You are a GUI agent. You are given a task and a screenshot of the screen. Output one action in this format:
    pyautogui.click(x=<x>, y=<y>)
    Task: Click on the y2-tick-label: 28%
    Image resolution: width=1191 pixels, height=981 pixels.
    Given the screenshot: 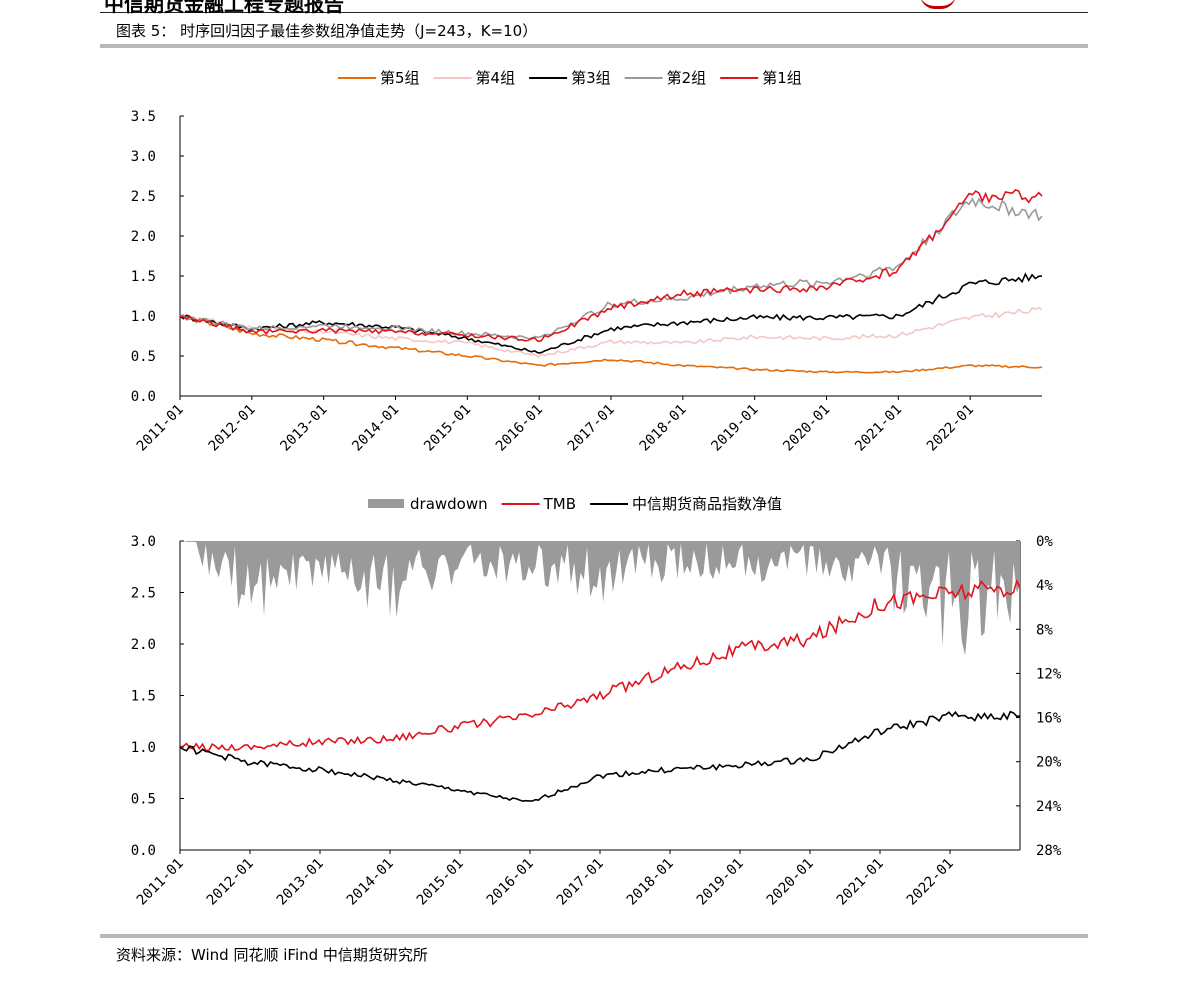 What is the action you would take?
    pyautogui.click(x=1049, y=851)
    